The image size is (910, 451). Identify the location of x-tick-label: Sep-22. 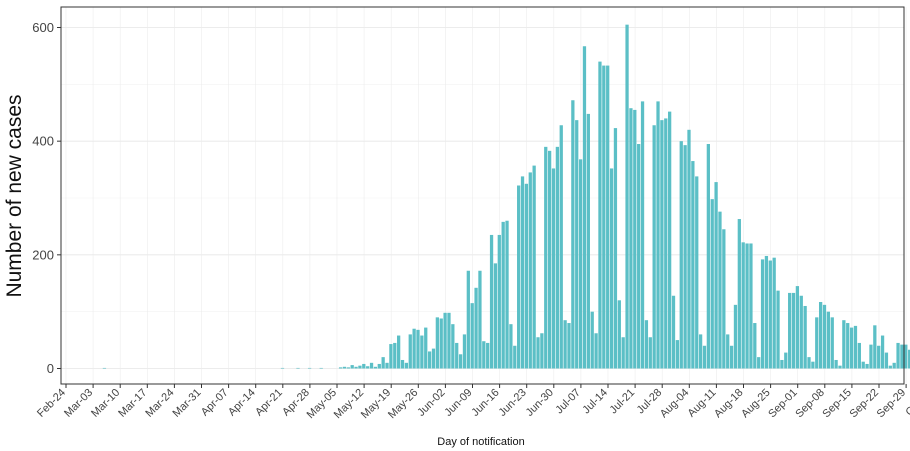
(865, 404).